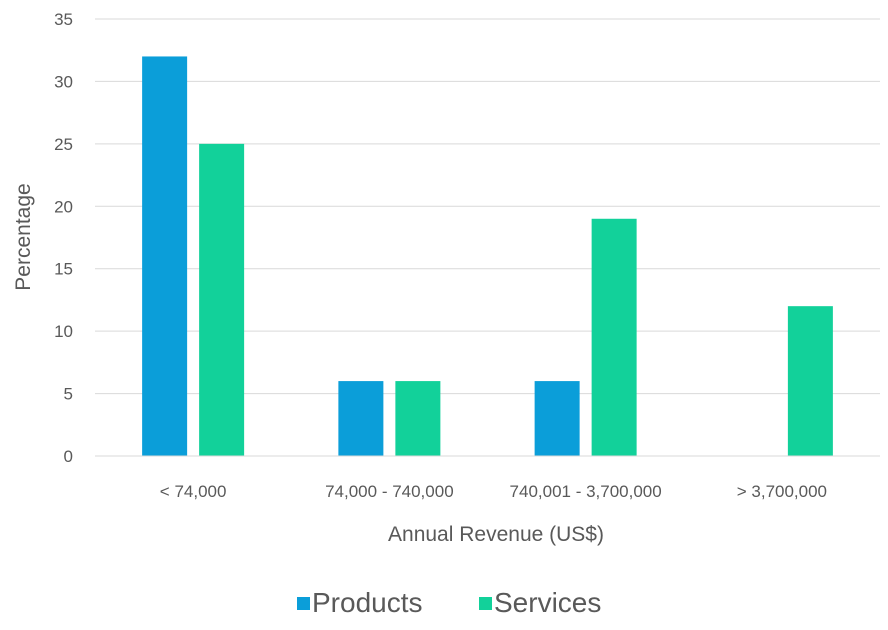 The height and width of the screenshot is (630, 888). Describe the element at coordinates (68, 456) in the screenshot. I see `y-tick-label: 0` at that location.